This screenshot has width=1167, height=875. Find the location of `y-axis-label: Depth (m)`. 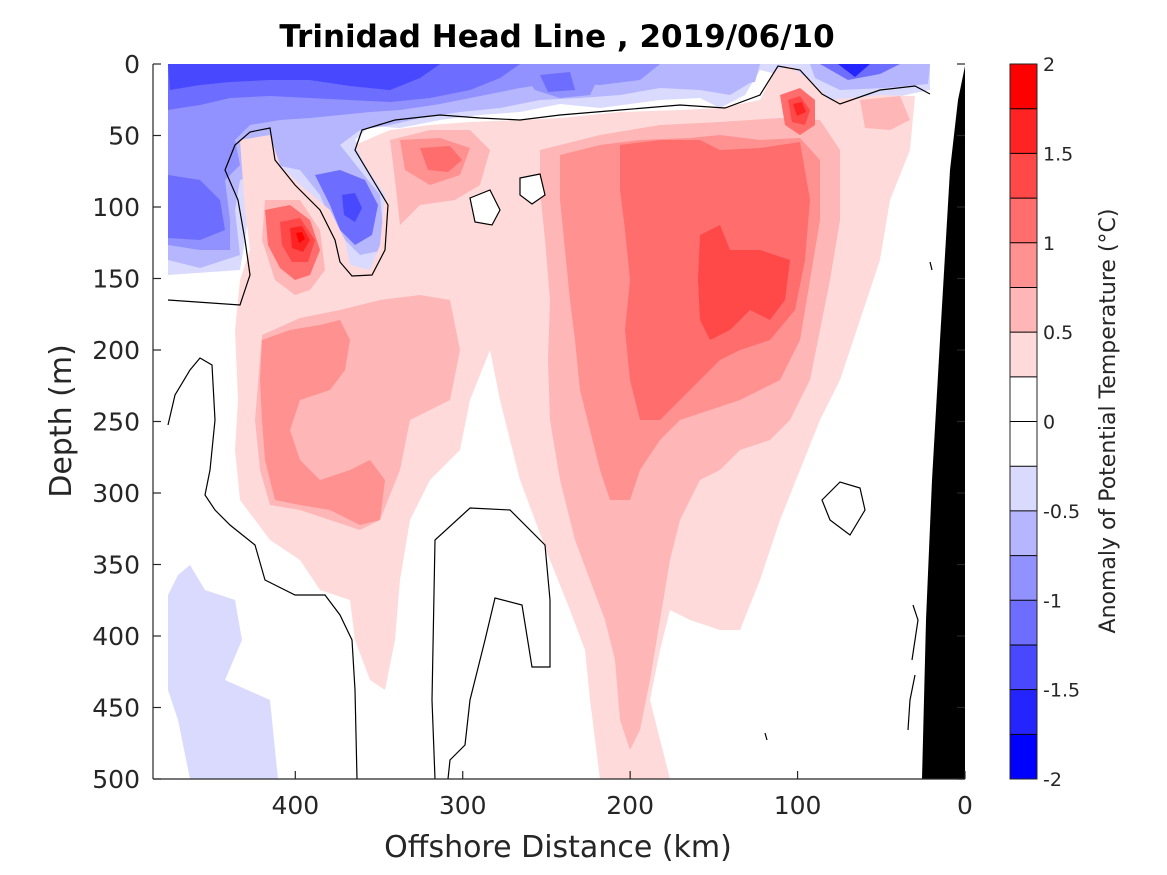

y-axis-label: Depth (m) is located at coordinates (61, 421).